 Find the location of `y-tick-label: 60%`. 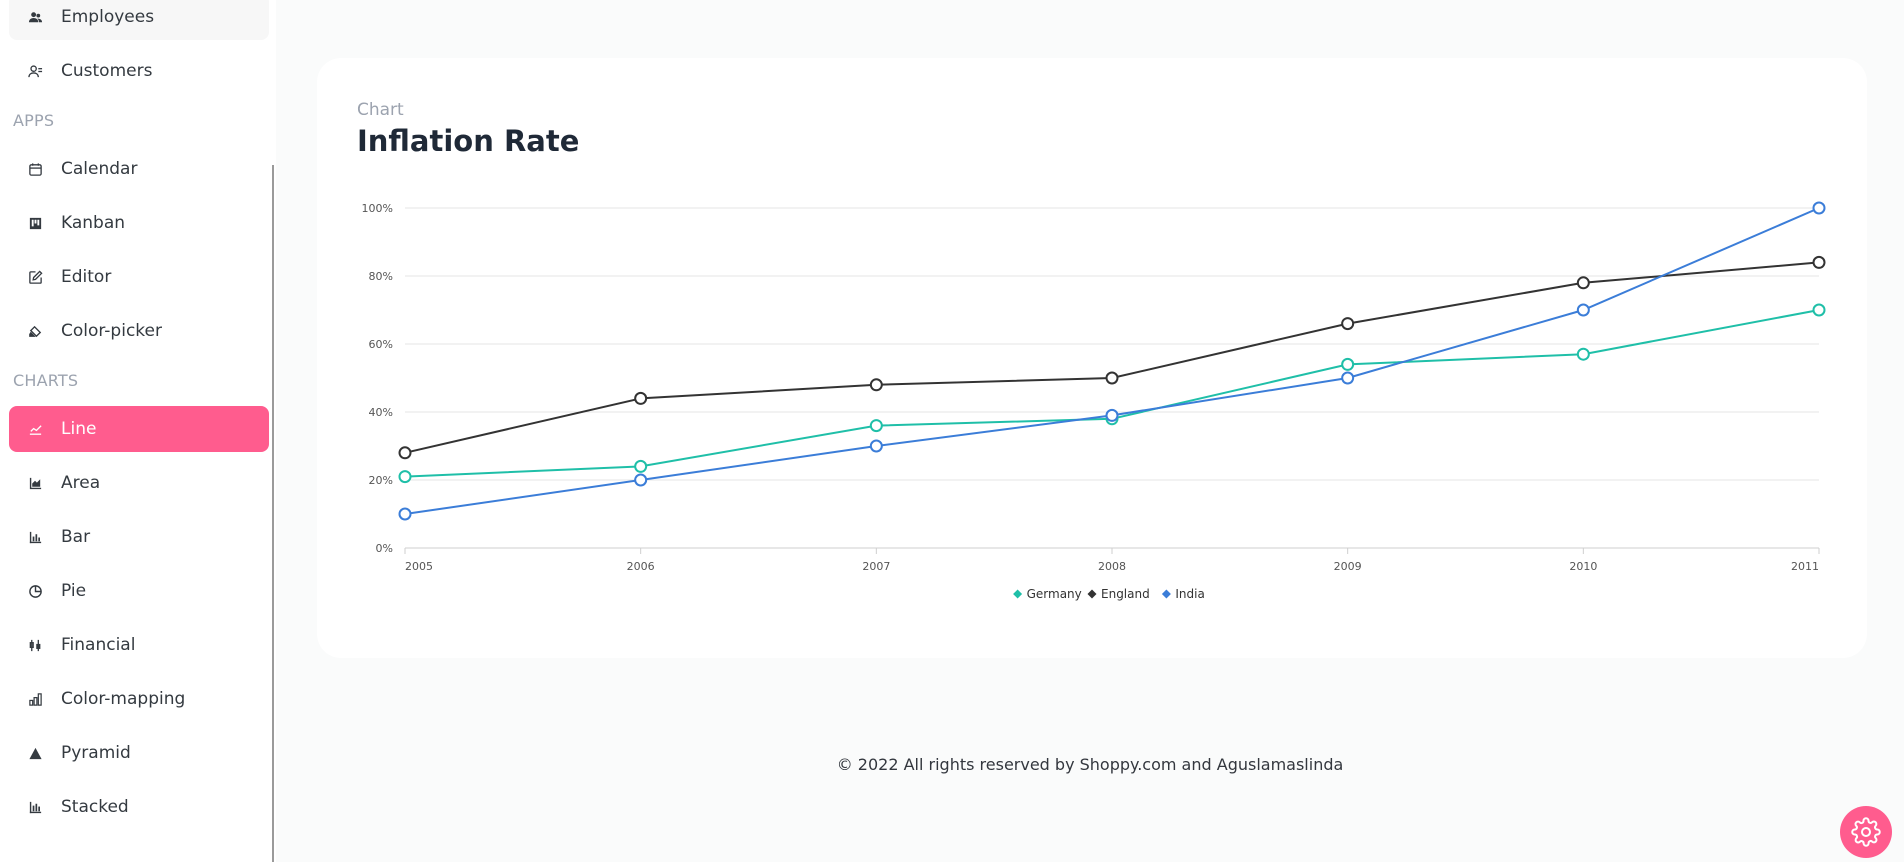

y-tick-label: 60% is located at coordinates (381, 344).